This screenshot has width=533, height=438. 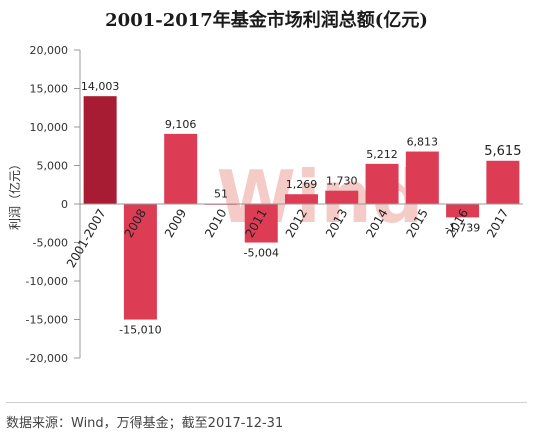 What do you see at coordinates (53, 166) in the screenshot?
I see `y-tick-label: 5,000` at bounding box center [53, 166].